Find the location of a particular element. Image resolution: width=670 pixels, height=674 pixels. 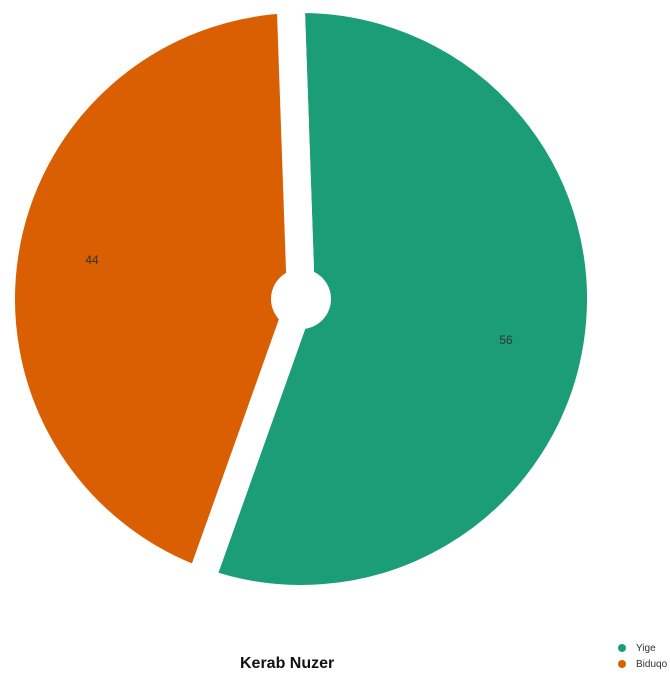

legend-marker-biduqo is located at coordinates (622, 664).